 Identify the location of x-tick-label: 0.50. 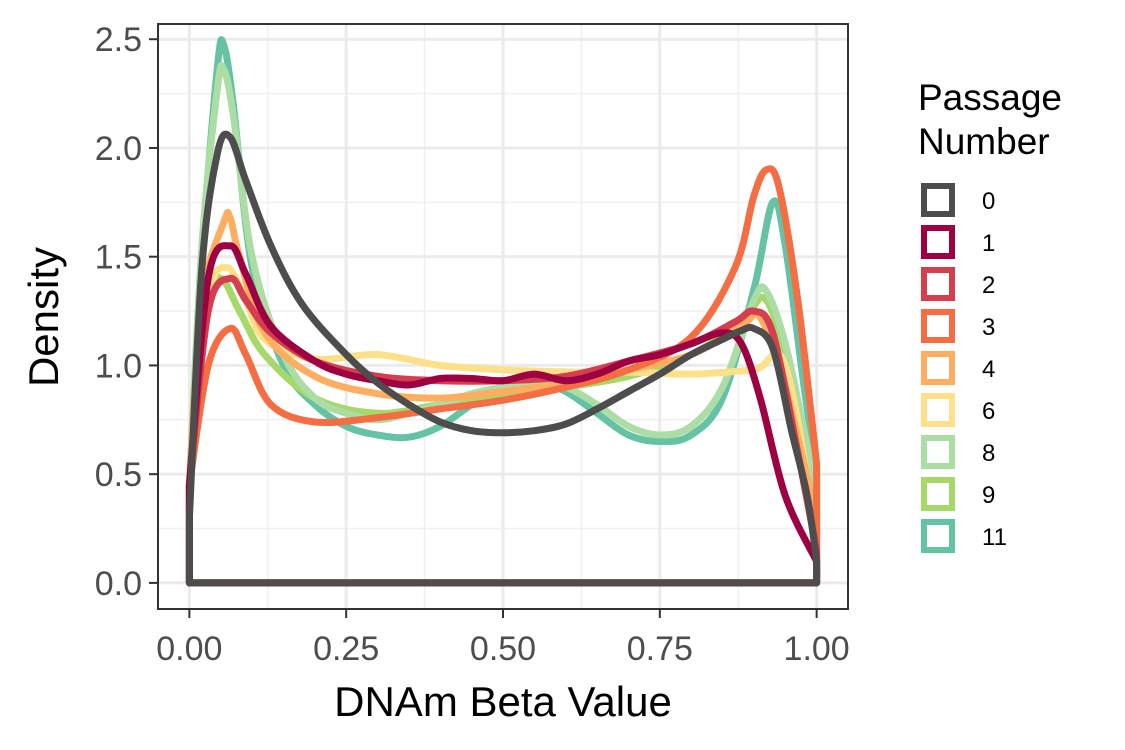
(503, 649).